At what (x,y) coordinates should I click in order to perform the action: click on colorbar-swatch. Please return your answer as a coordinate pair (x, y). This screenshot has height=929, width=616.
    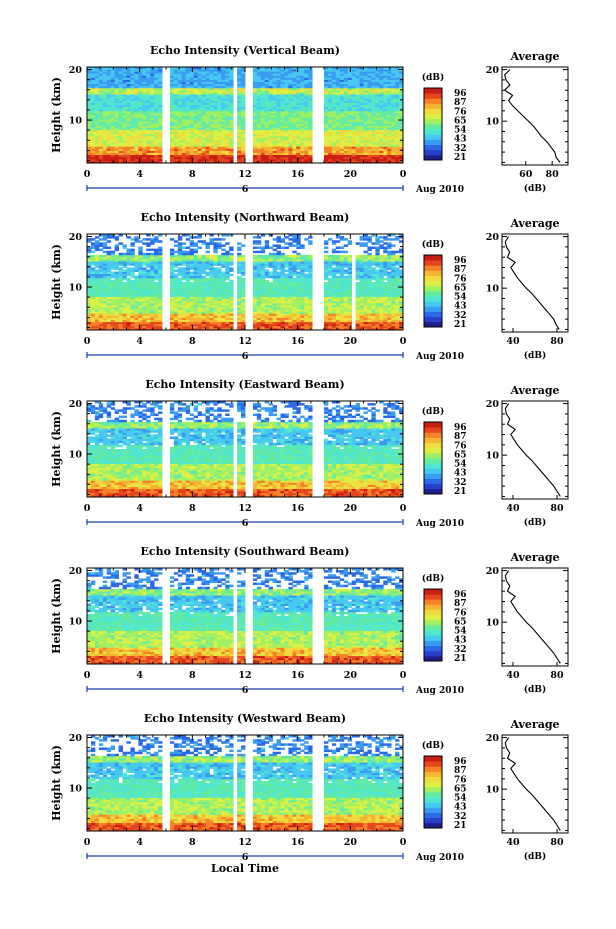
    Looking at the image, I should click on (433, 111).